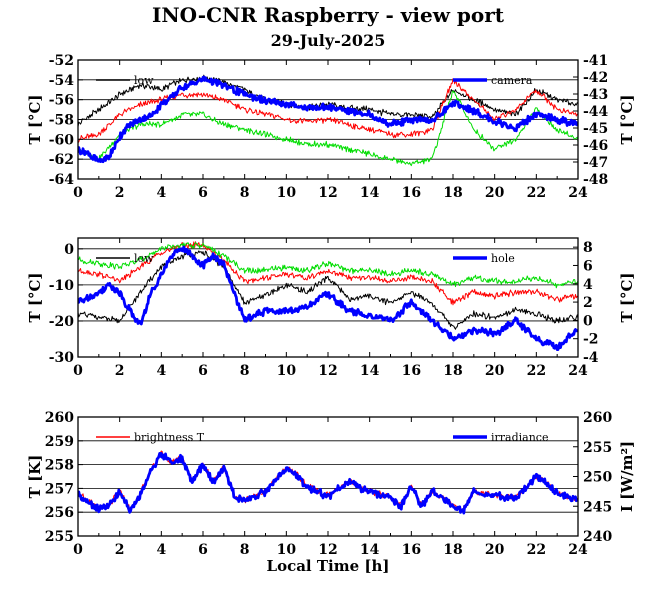 Image resolution: width=660 pixels, height=595 pixels. What do you see at coordinates (144, 80) in the screenshot?
I see `legend-label: low` at bounding box center [144, 80].